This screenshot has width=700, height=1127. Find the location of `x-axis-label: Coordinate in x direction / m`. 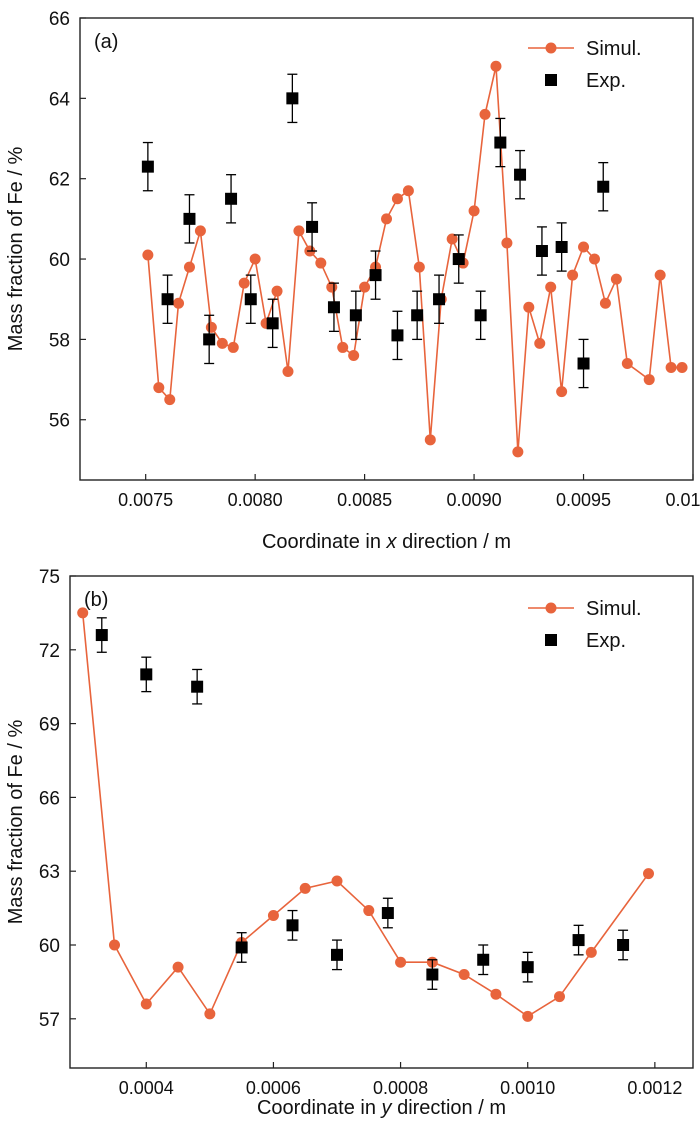

x-axis-label: Coordinate in x direction / m is located at coordinates (386, 542).